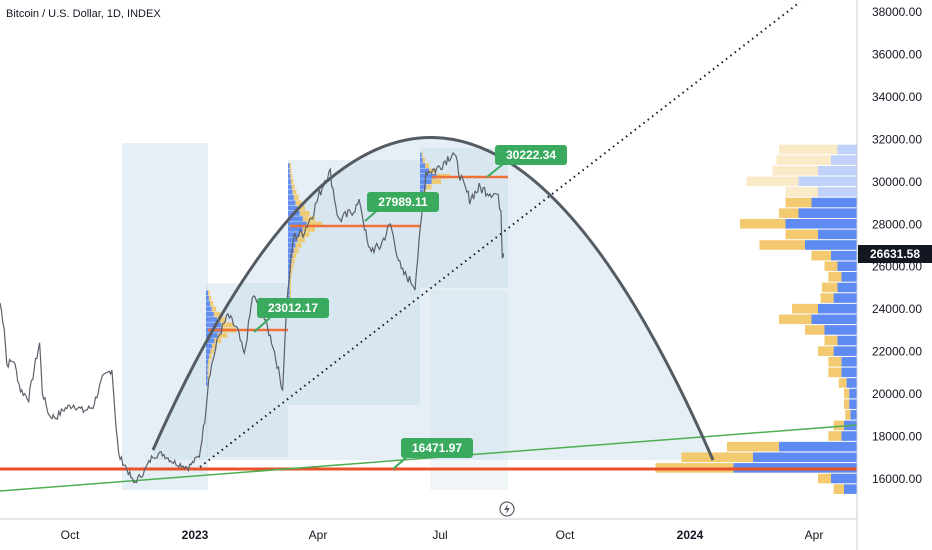 This screenshot has height=550, width=932. Describe the element at coordinates (897, 97) in the screenshot. I see `price-tick-label: 34000.00` at that location.